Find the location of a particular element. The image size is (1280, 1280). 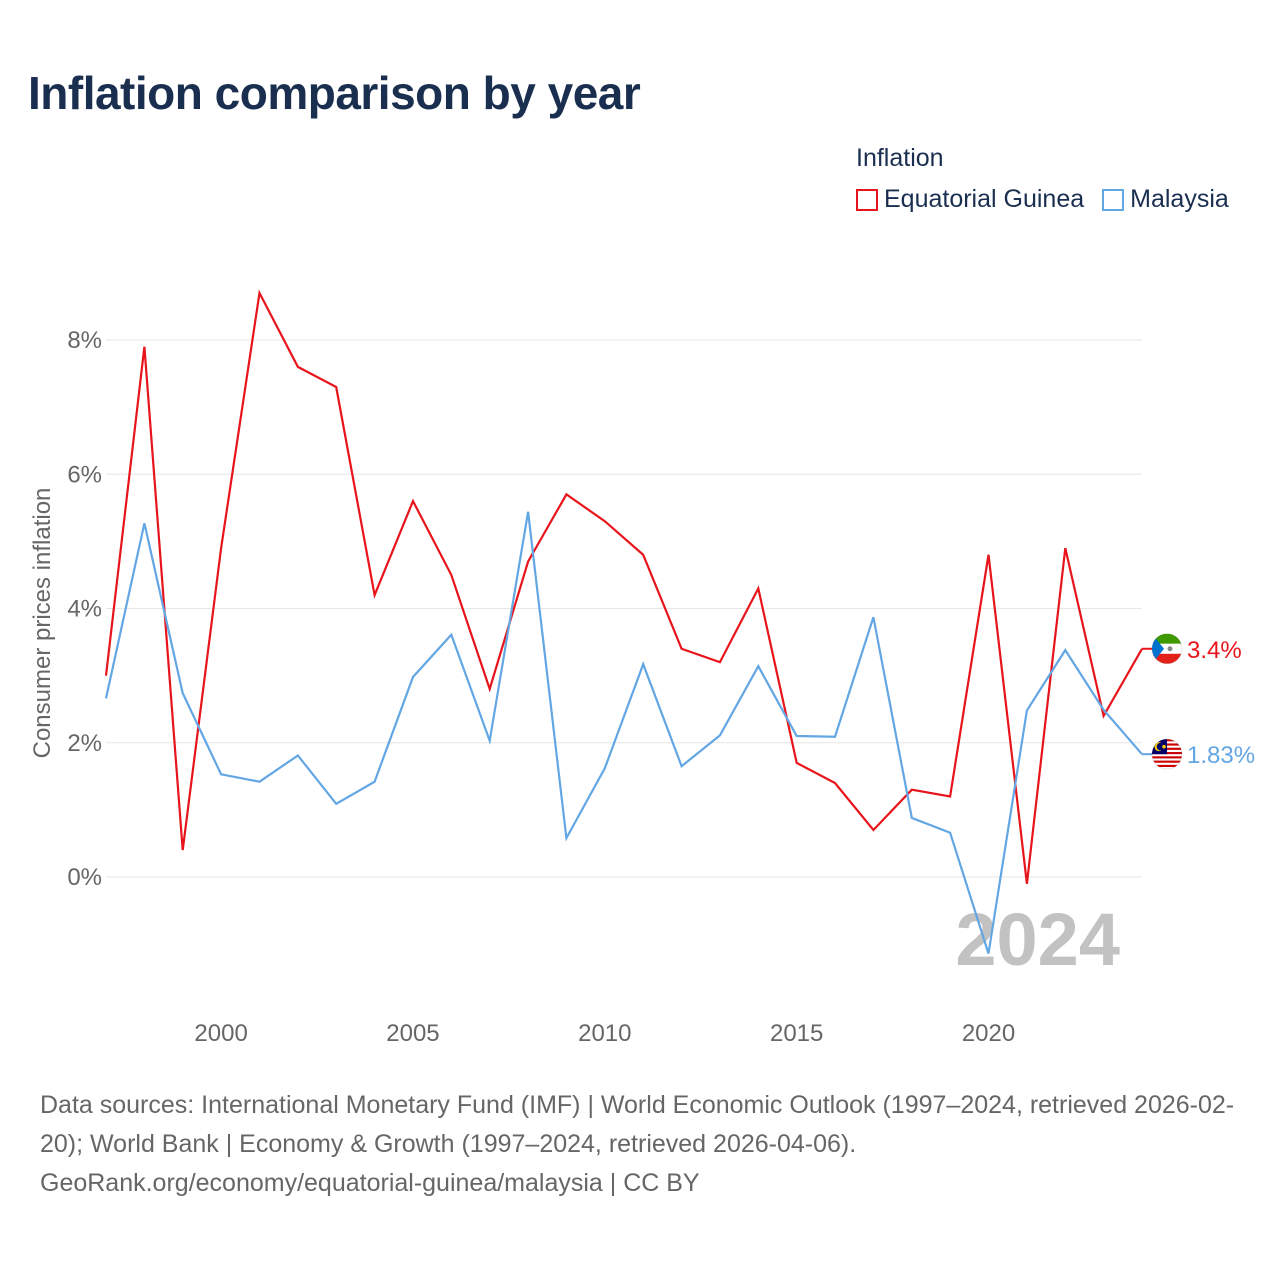

legend-swatch-malaysia is located at coordinates (1113, 199).